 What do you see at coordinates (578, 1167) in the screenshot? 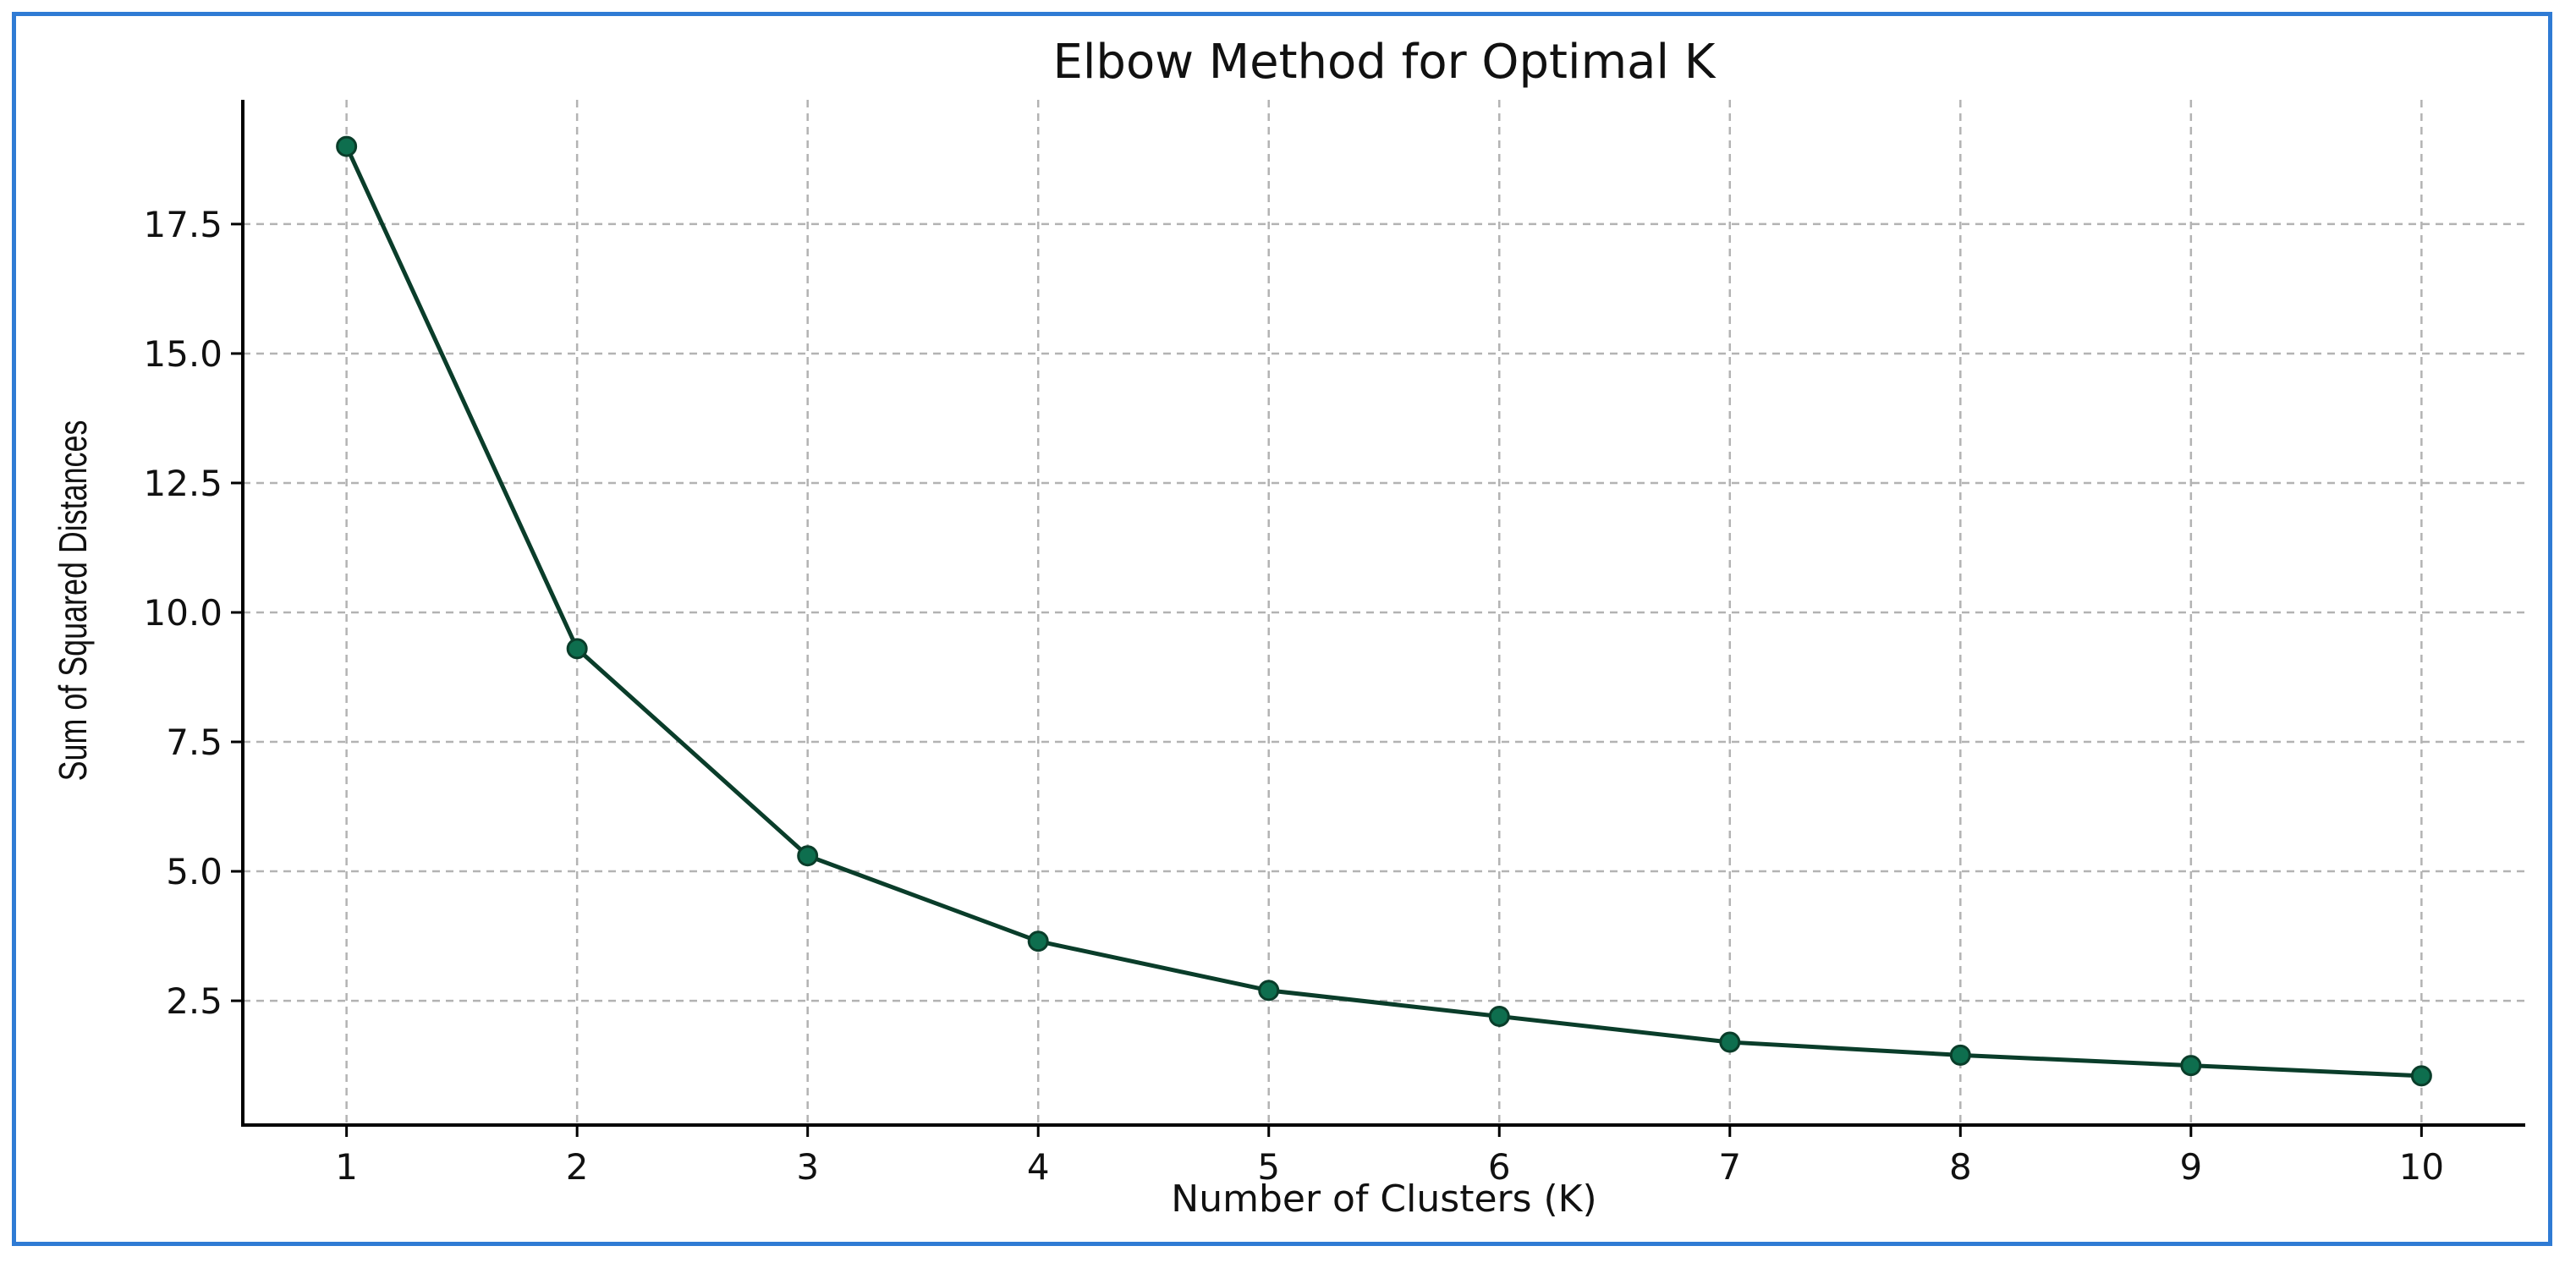
I see `x-tick-label: 2` at bounding box center [578, 1167].